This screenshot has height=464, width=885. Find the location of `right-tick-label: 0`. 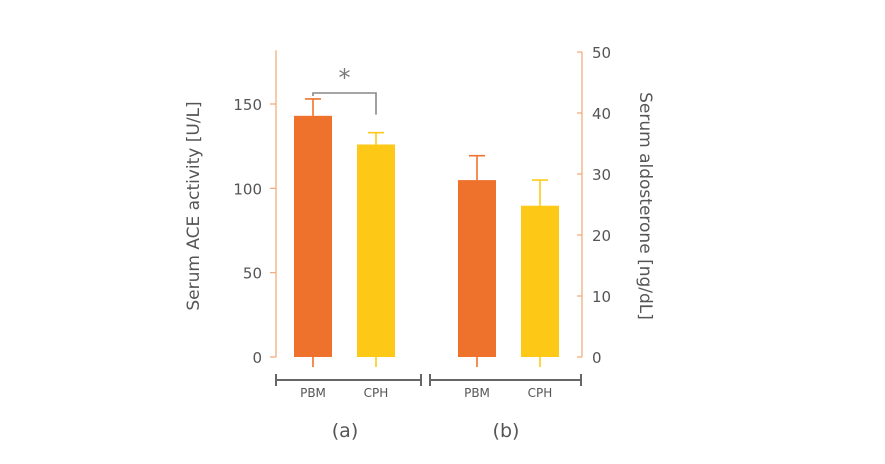

right-tick-label: 0 is located at coordinates (597, 358).